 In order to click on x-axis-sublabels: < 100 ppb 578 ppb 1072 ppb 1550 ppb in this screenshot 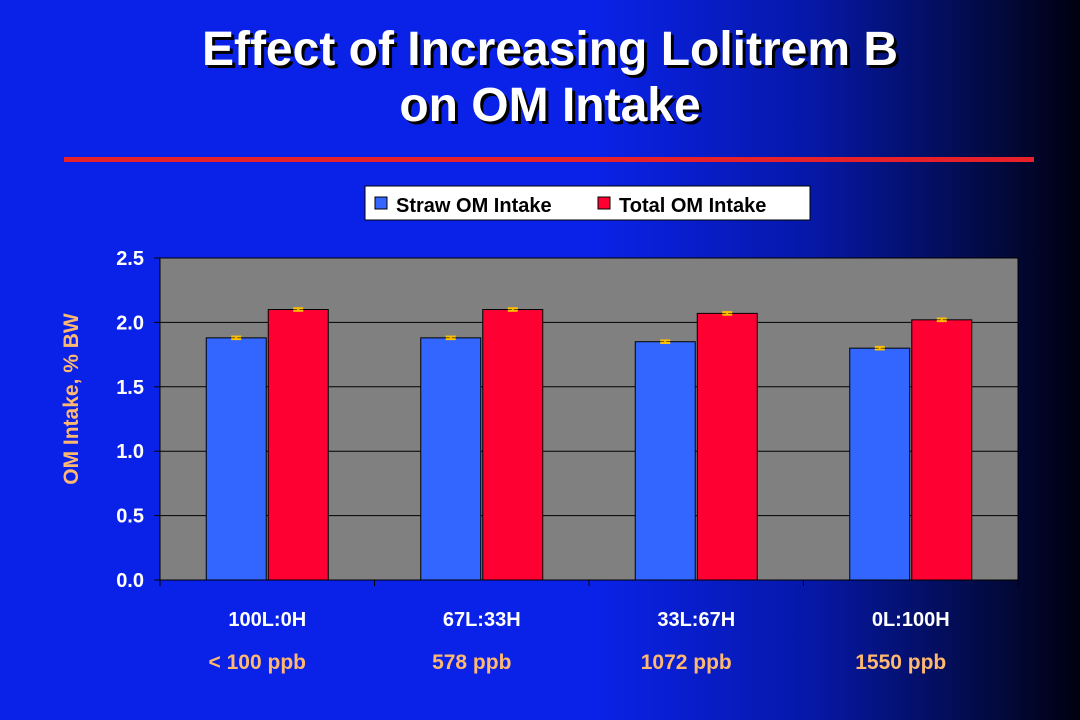, I will do `click(578, 662)`.